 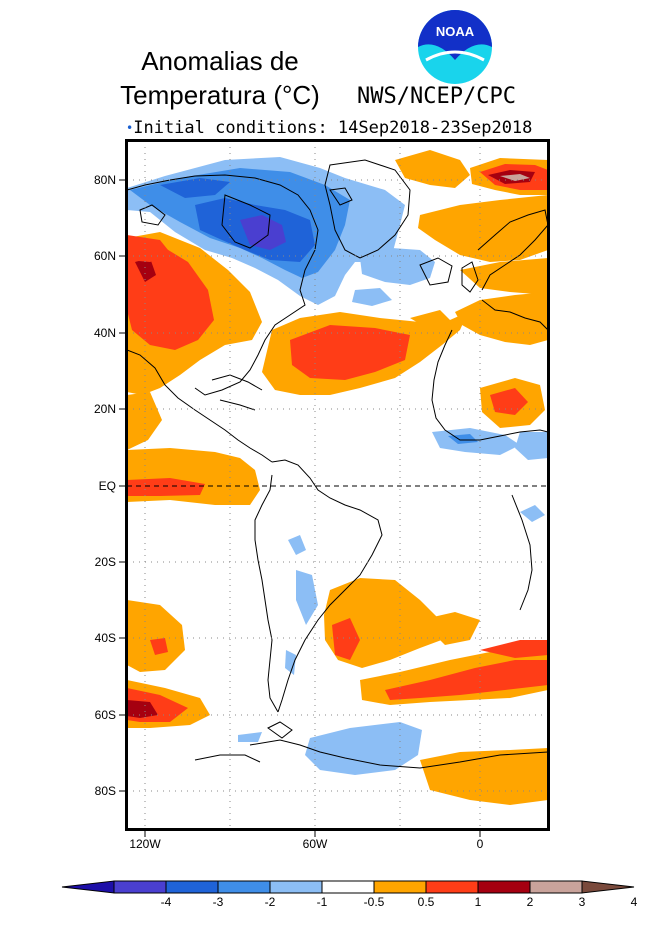 I want to click on colorbar-tick-label: 1, so click(x=478, y=902).